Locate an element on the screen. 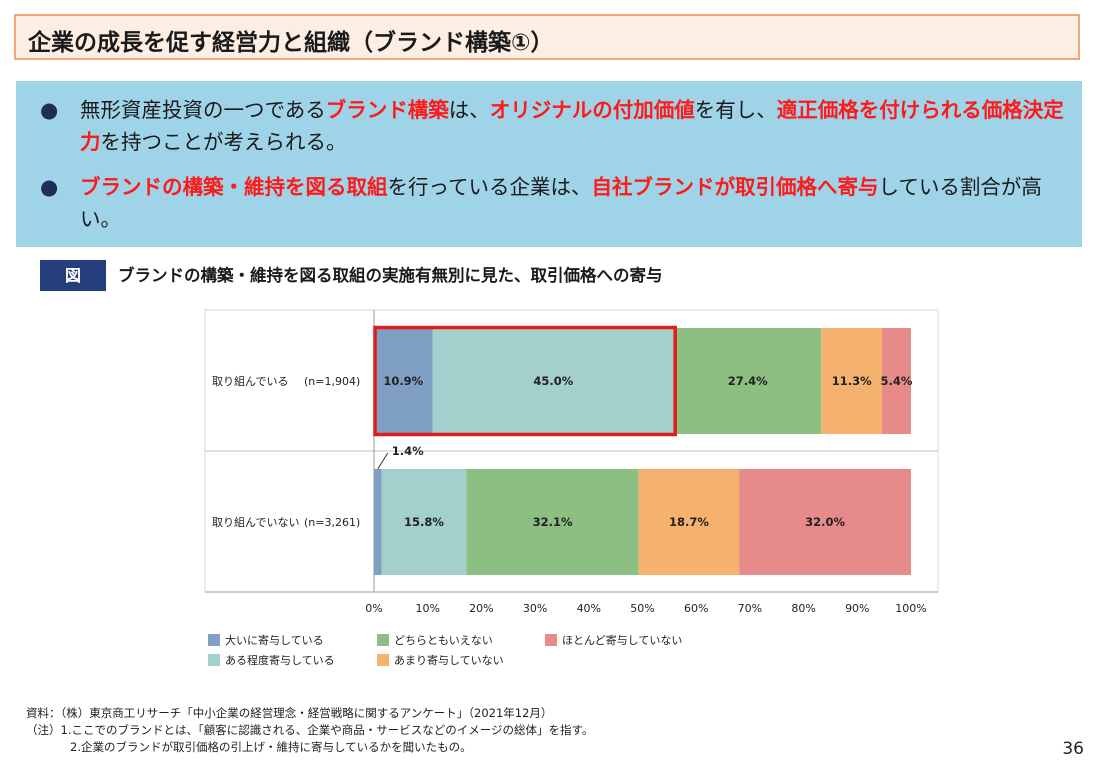  highlighted-text: 自社ブランドが取引価格へ寄与 is located at coordinates (735, 187).